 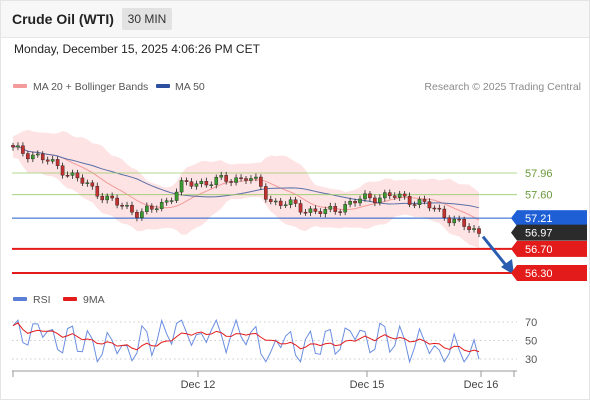 I want to click on x-ticks: Dec 12 Dec 15 Dec 16, so click(x=263, y=381).